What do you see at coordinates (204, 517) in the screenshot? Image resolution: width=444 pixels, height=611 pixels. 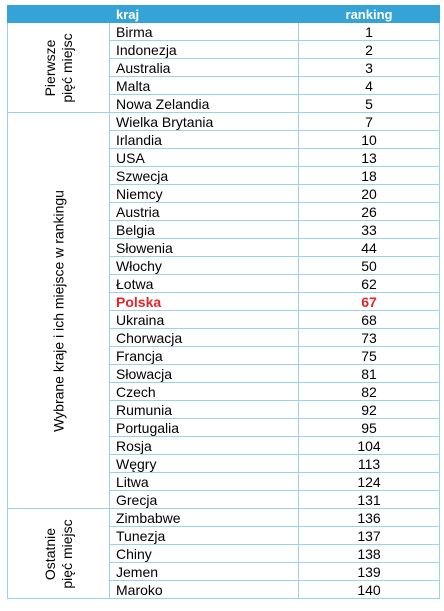 I see `country-cell: Zimbabwe` at bounding box center [204, 517].